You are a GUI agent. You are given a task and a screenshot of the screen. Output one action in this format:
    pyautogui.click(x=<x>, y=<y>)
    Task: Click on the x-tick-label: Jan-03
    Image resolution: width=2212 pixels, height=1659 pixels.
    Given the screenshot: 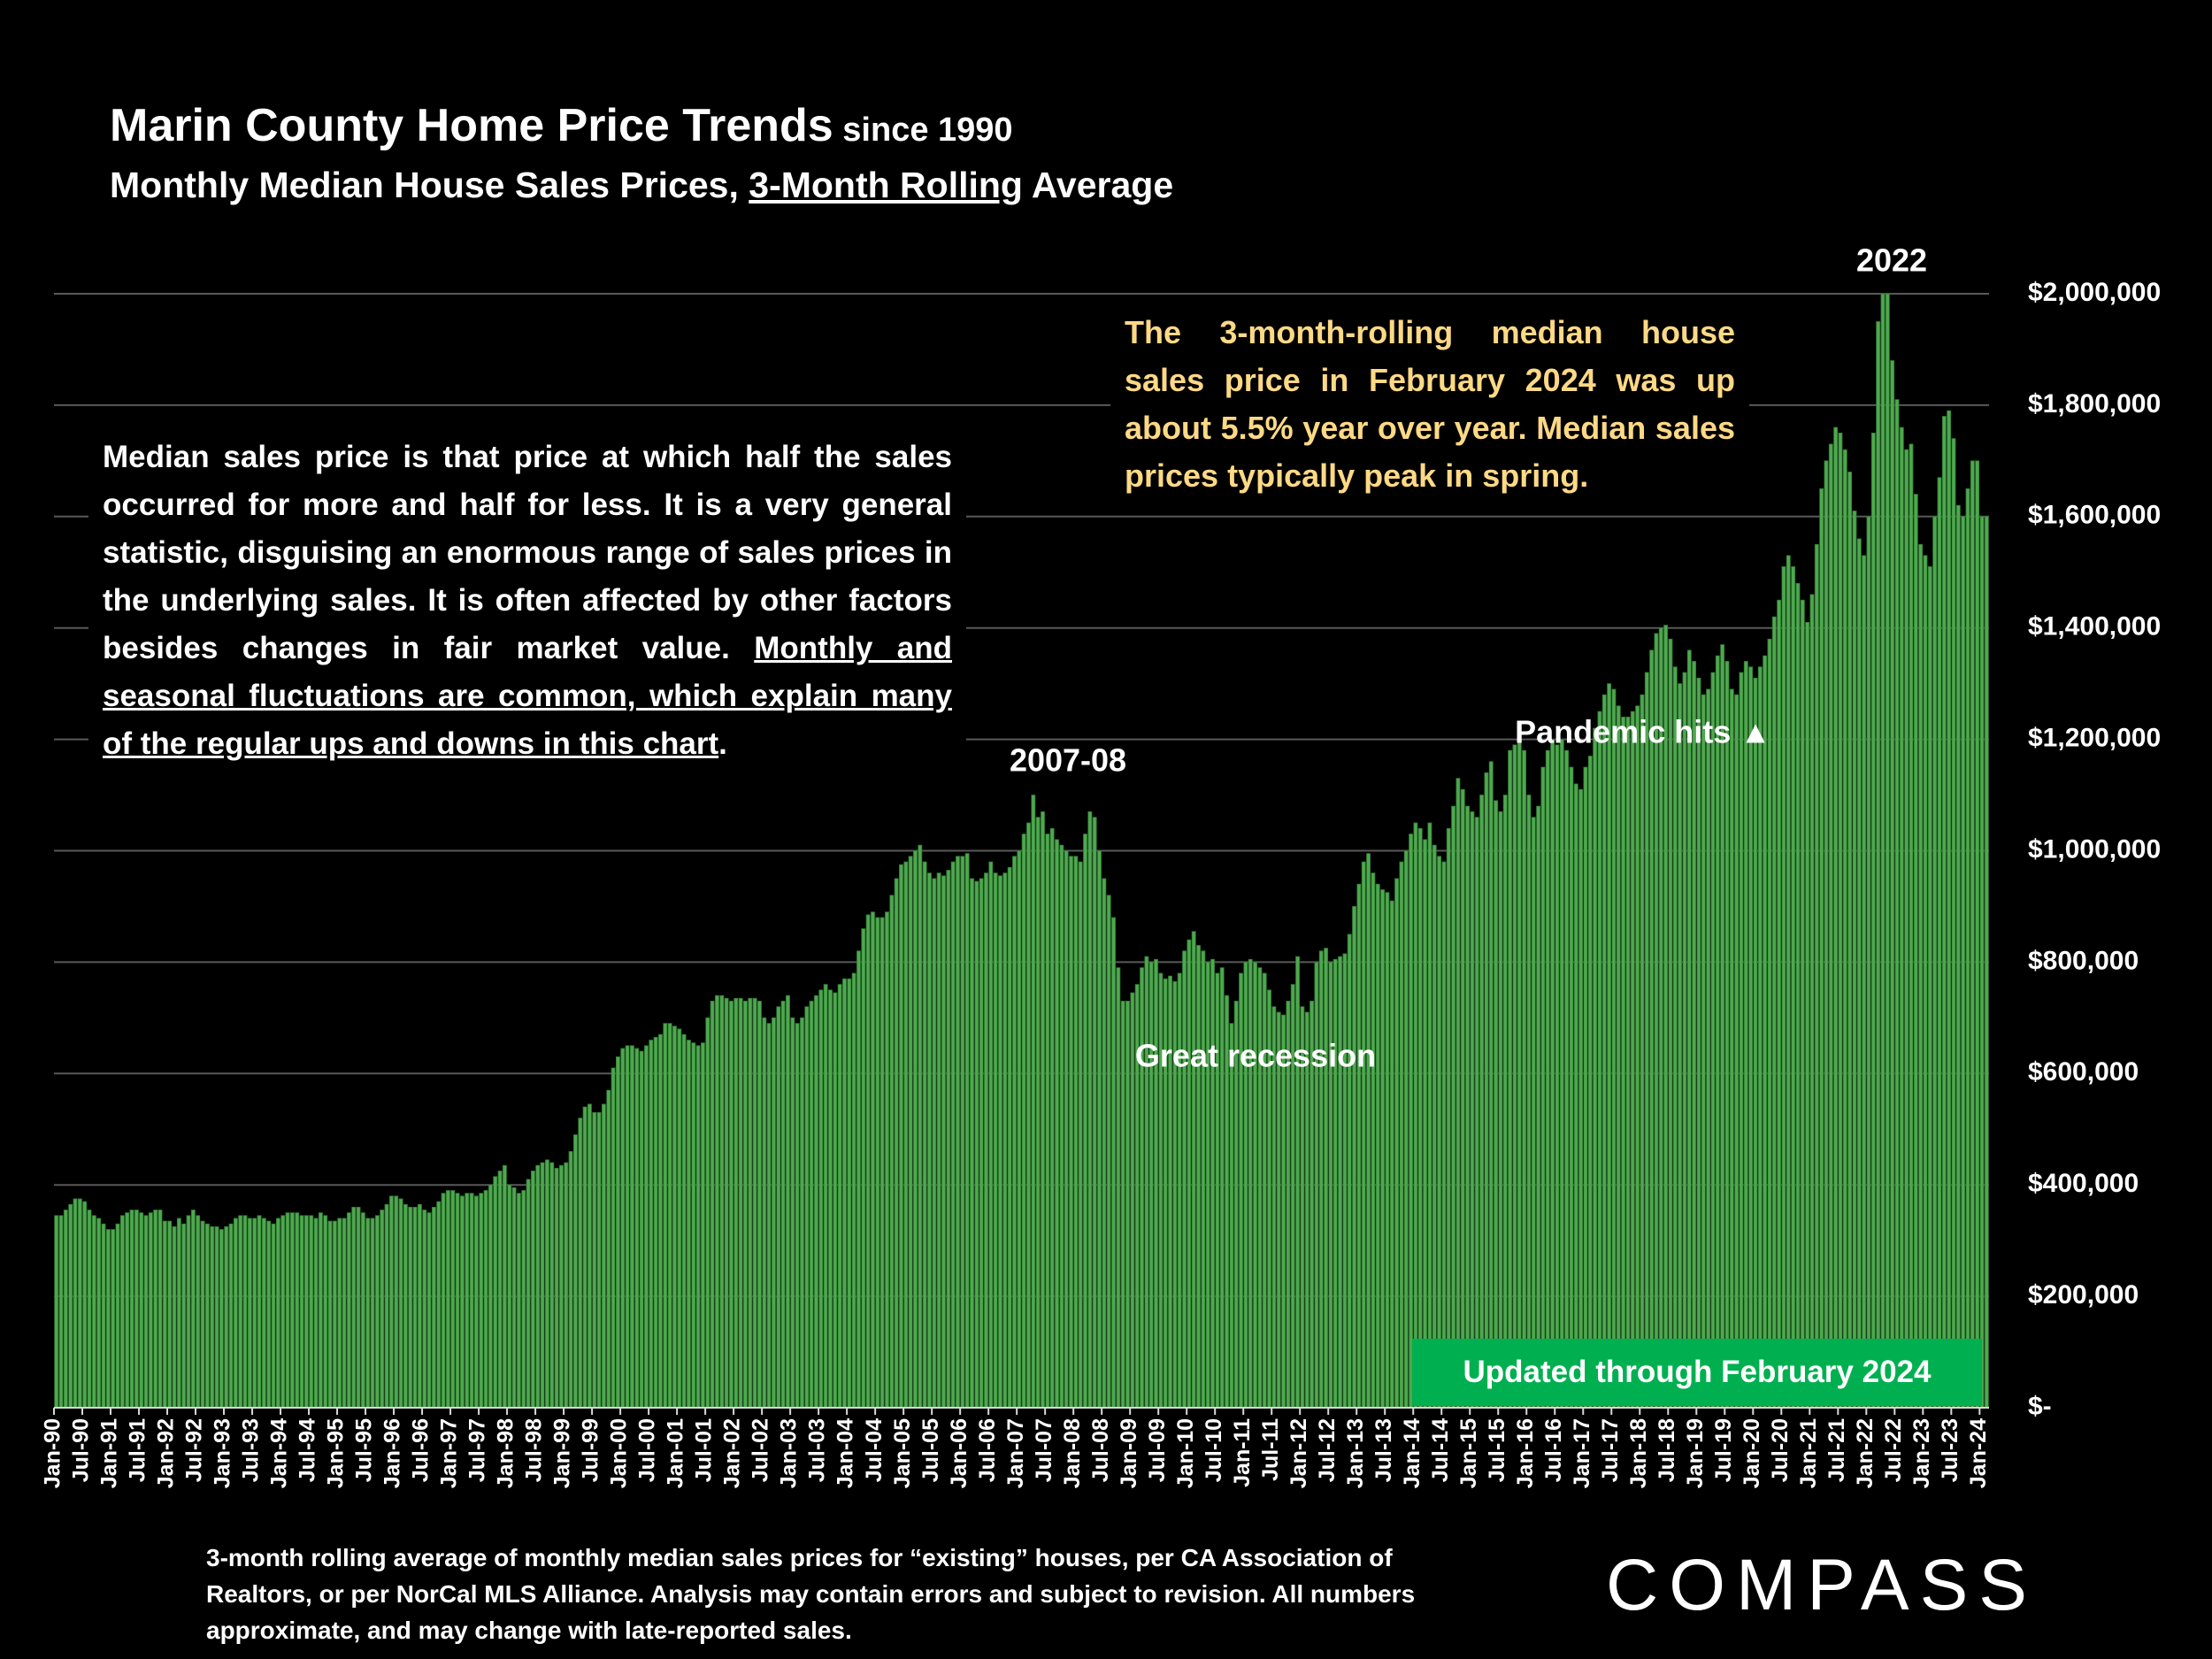 What is the action you would take?
    pyautogui.click(x=790, y=1453)
    